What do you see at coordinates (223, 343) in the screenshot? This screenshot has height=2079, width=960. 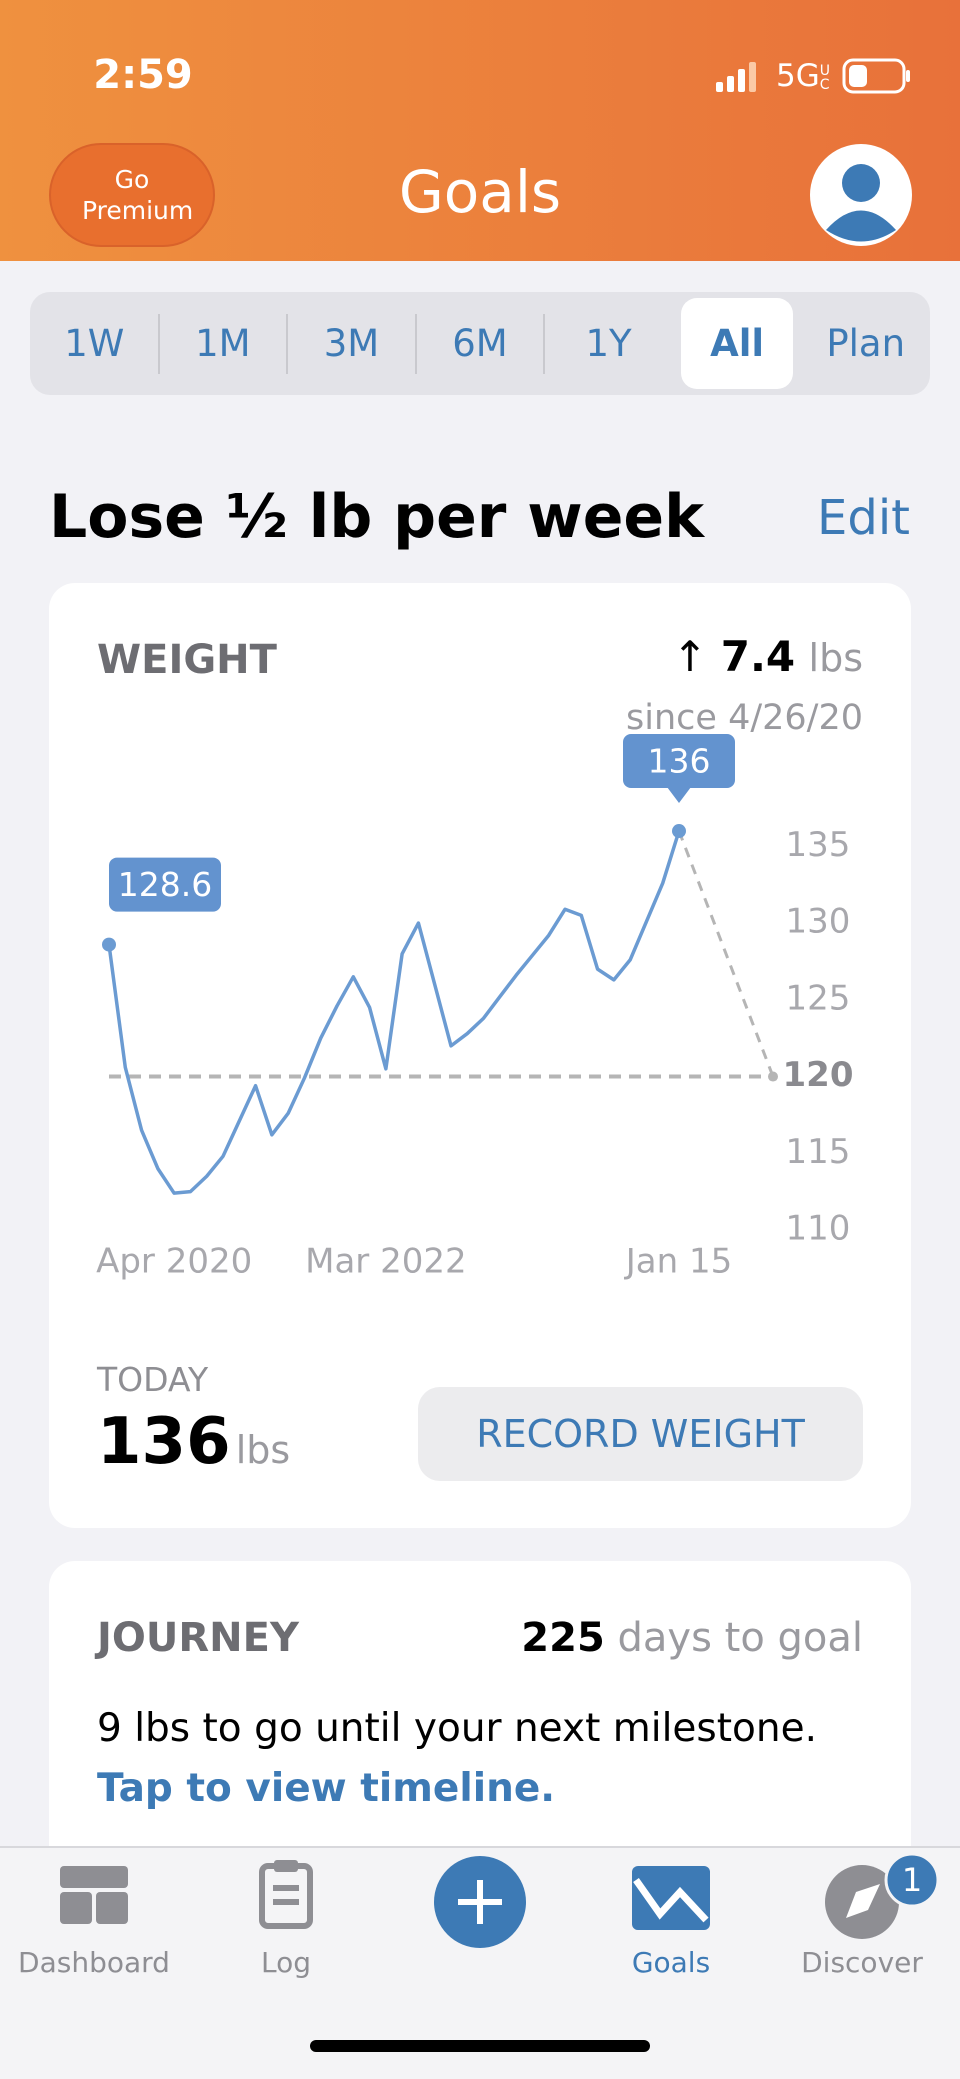 I see `range-tab: 1M` at bounding box center [223, 343].